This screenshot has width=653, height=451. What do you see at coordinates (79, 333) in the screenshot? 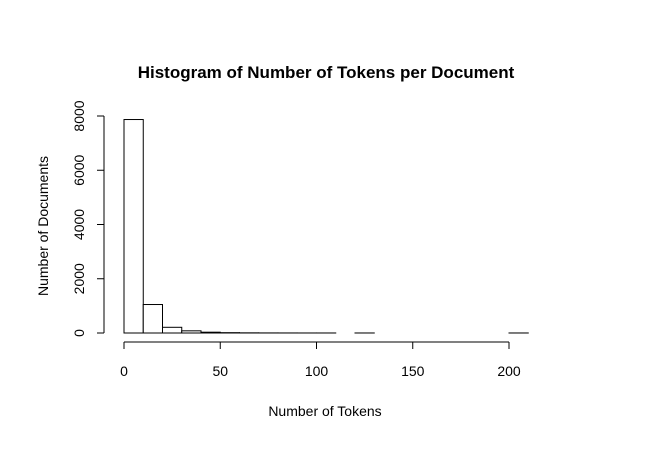
I see `y-tick-label-0: 0` at bounding box center [79, 333].